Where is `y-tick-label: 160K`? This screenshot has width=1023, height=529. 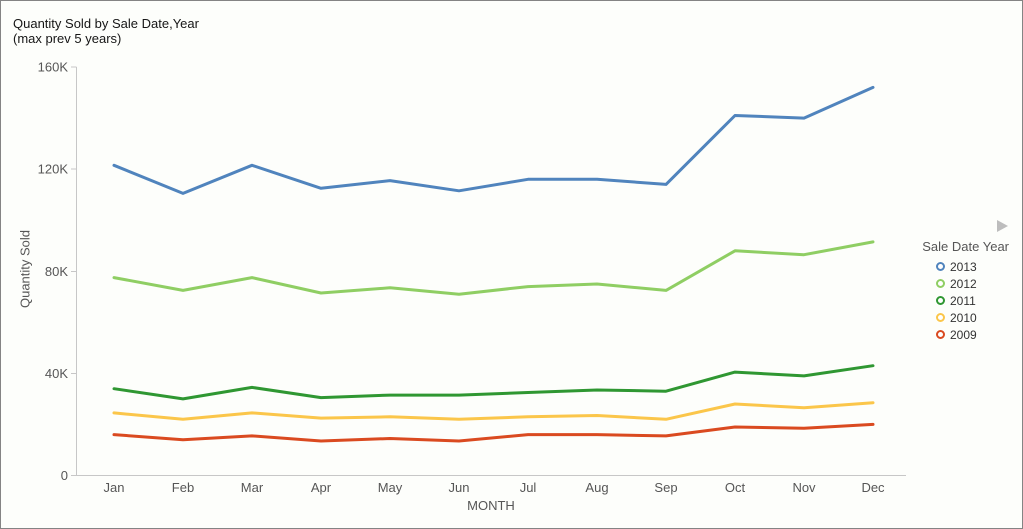 y-tick-label: 160K is located at coordinates (53, 67).